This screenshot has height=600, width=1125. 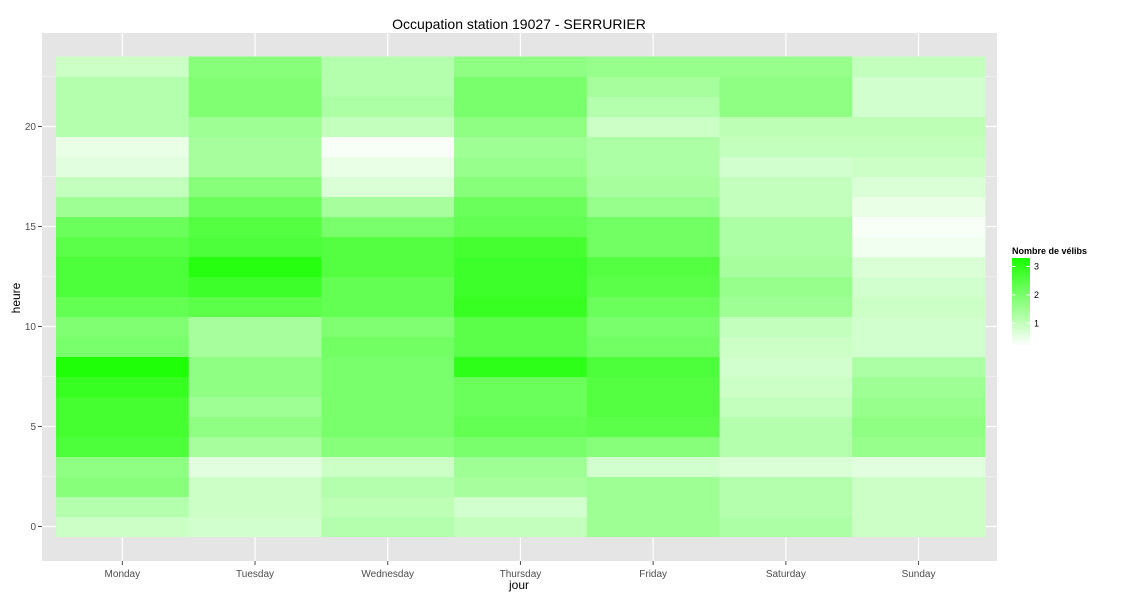 What do you see at coordinates (521, 574) in the screenshot?
I see `x-tick-label: Thursday` at bounding box center [521, 574].